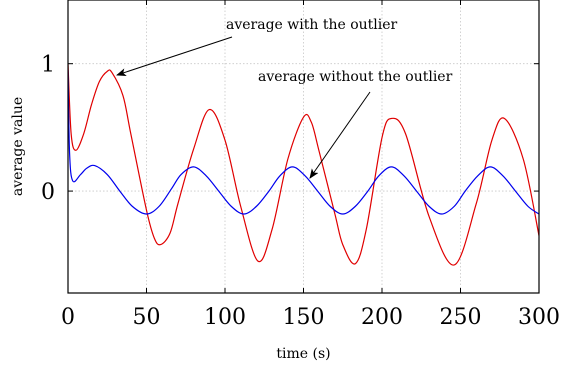  Describe the element at coordinates (68, 317) in the screenshot. I see `x-tick-label: 0` at that location.